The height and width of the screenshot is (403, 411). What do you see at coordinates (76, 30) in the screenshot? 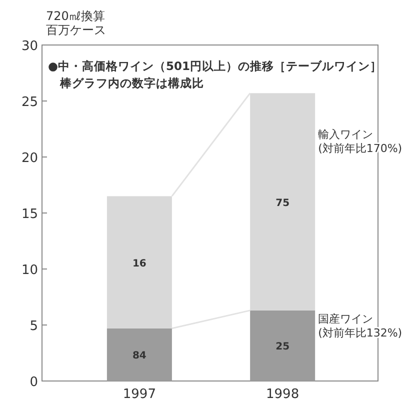
I see `text: 百万ケース` at bounding box center [76, 30].